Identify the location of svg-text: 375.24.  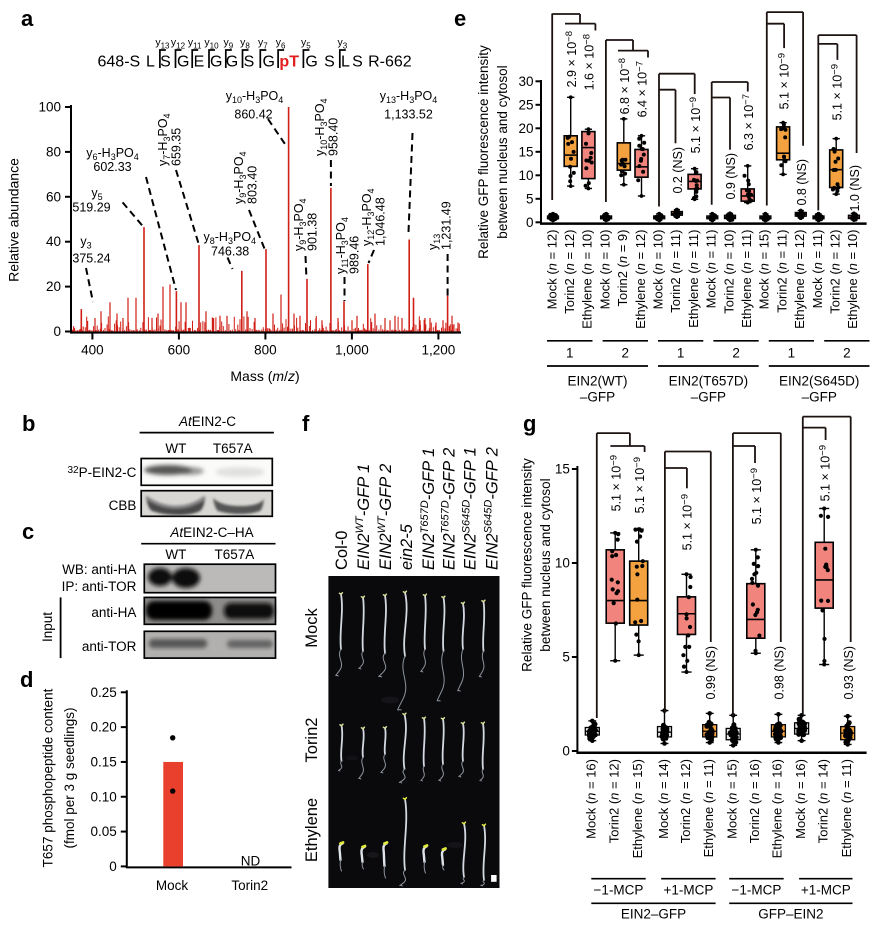
(91, 259).